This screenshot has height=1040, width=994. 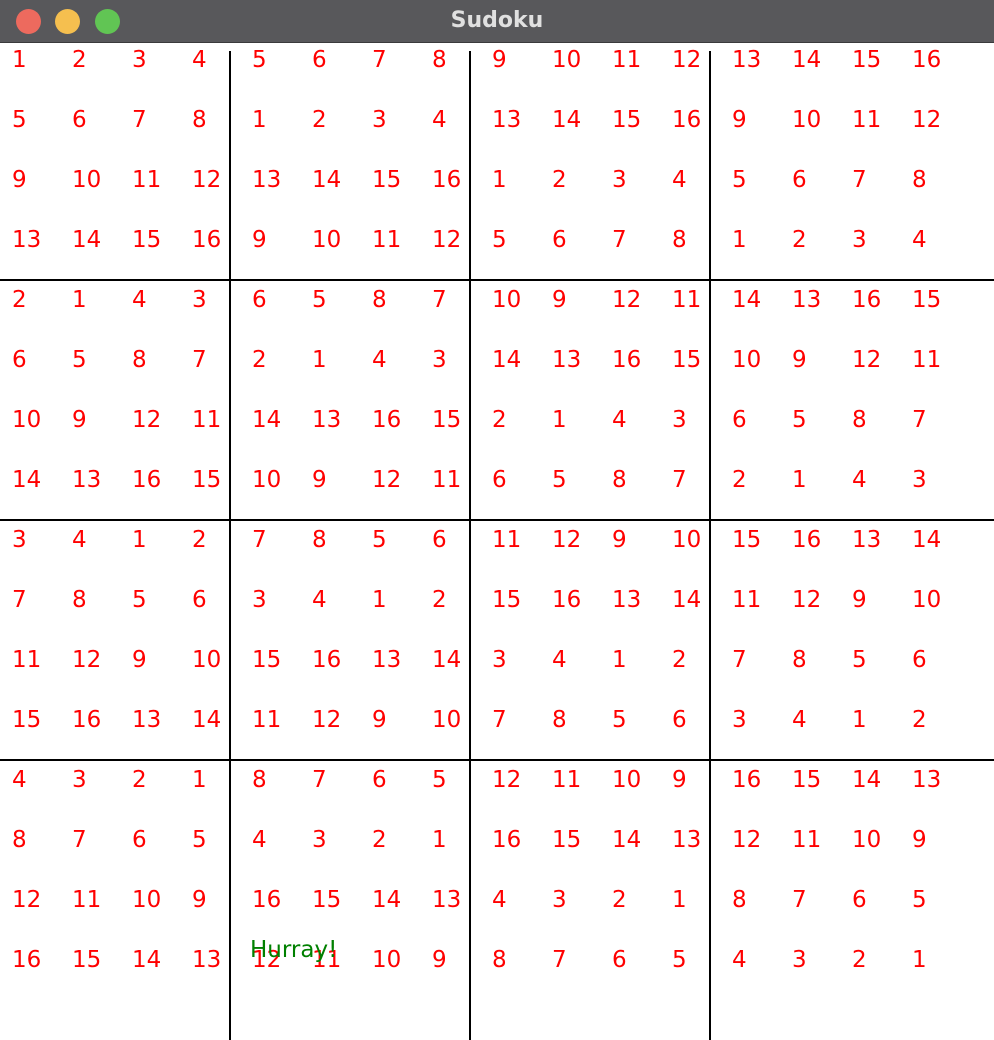 What do you see at coordinates (67, 21) in the screenshot?
I see `minimize-button` at bounding box center [67, 21].